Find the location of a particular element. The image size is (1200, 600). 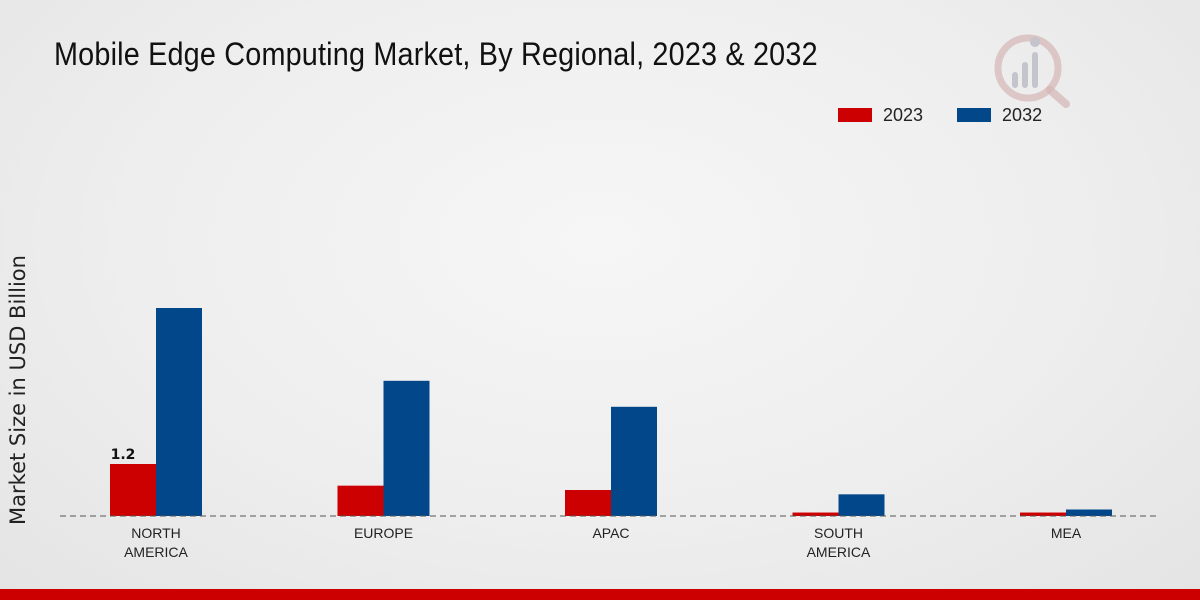

bar-2023-apac is located at coordinates (588, 503).